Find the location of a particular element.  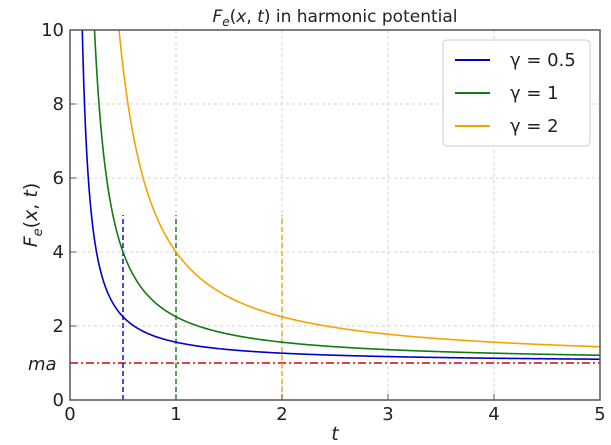

legend-box is located at coordinates (516, 93).